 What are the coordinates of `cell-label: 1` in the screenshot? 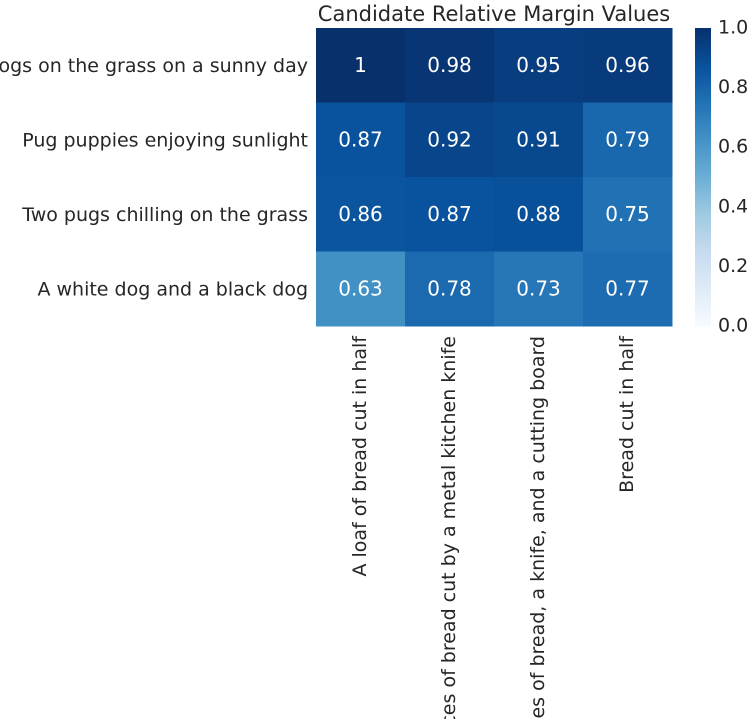 It's located at (360, 65).